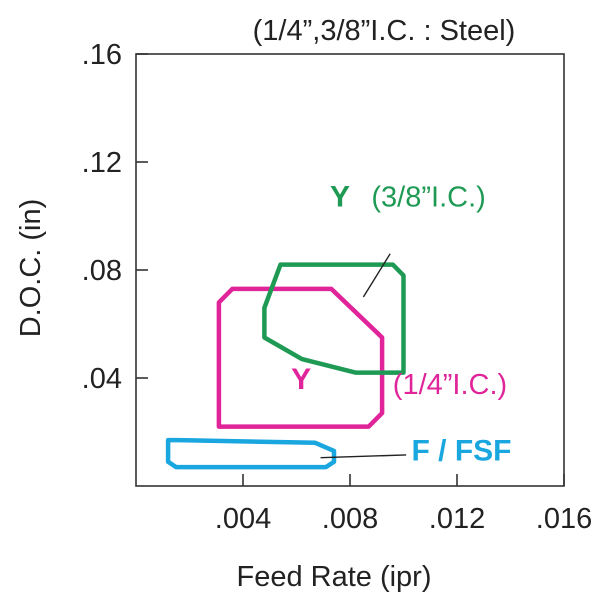 The width and height of the screenshot is (600, 600). What do you see at coordinates (457, 519) in the screenshot?
I see `x-tick-label: .012` at bounding box center [457, 519].